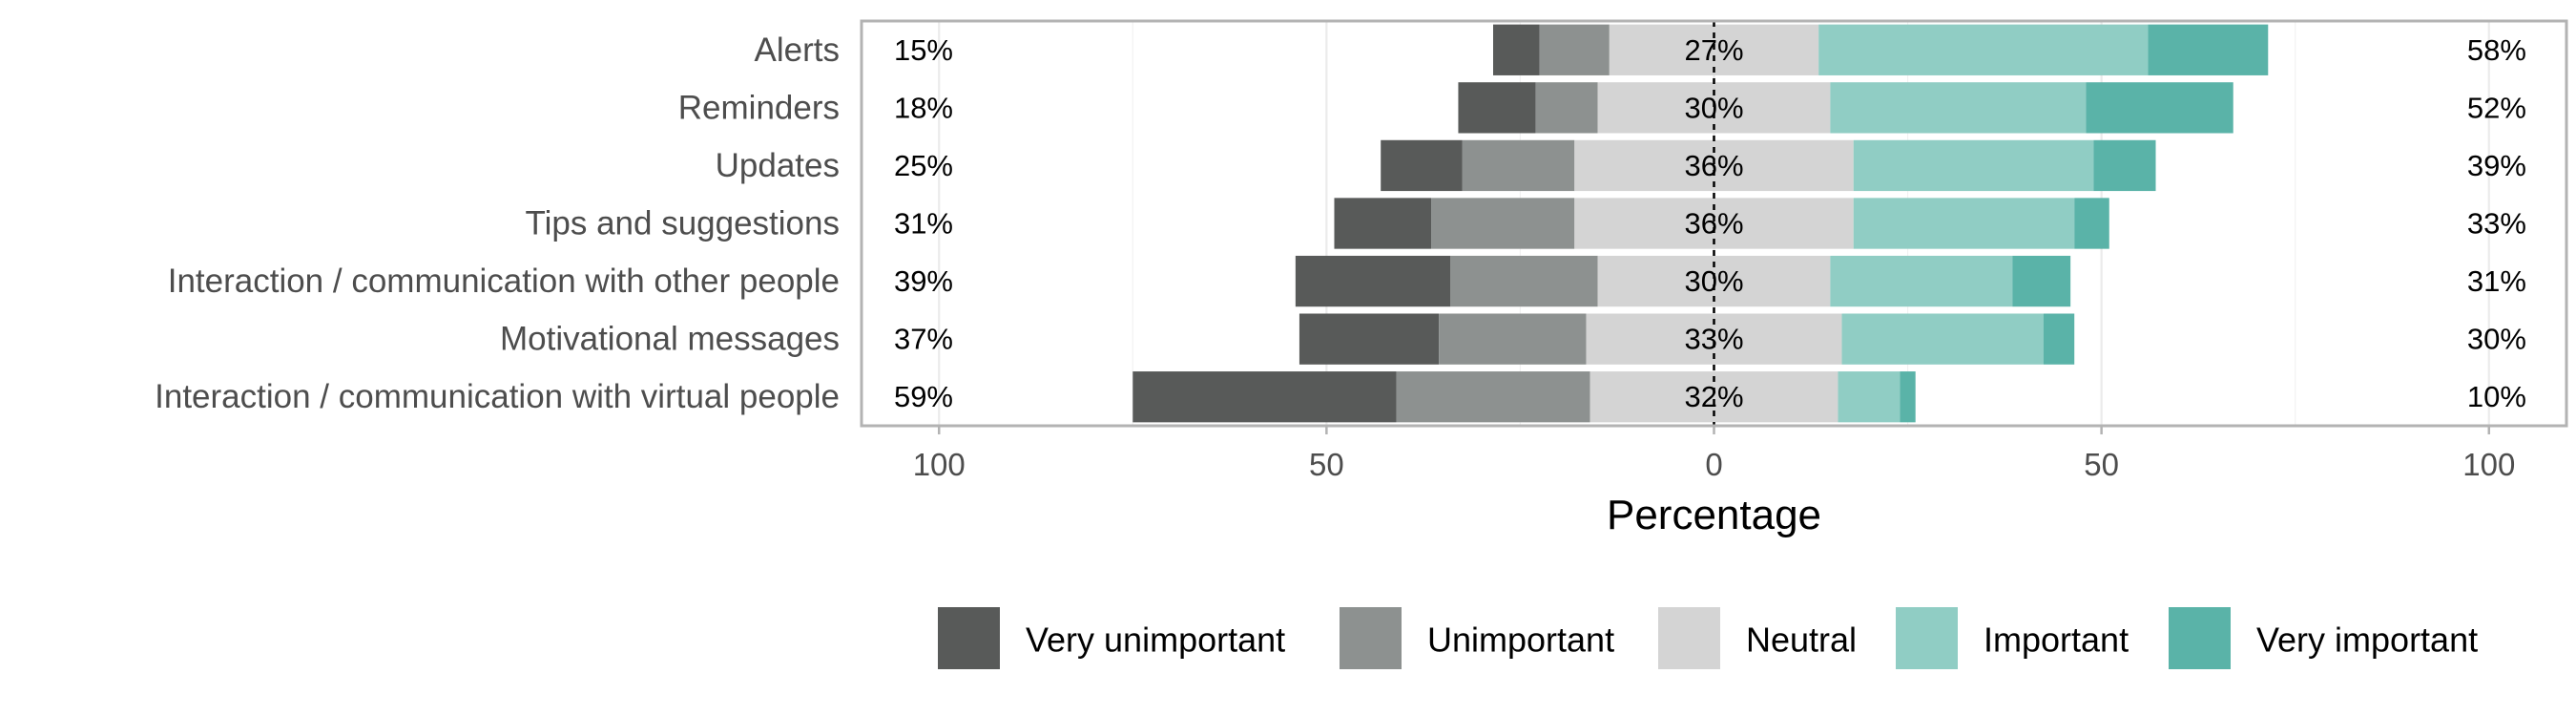 The image size is (2576, 716). Describe the element at coordinates (797, 50) in the screenshot. I see `category-label: Alerts` at that location.